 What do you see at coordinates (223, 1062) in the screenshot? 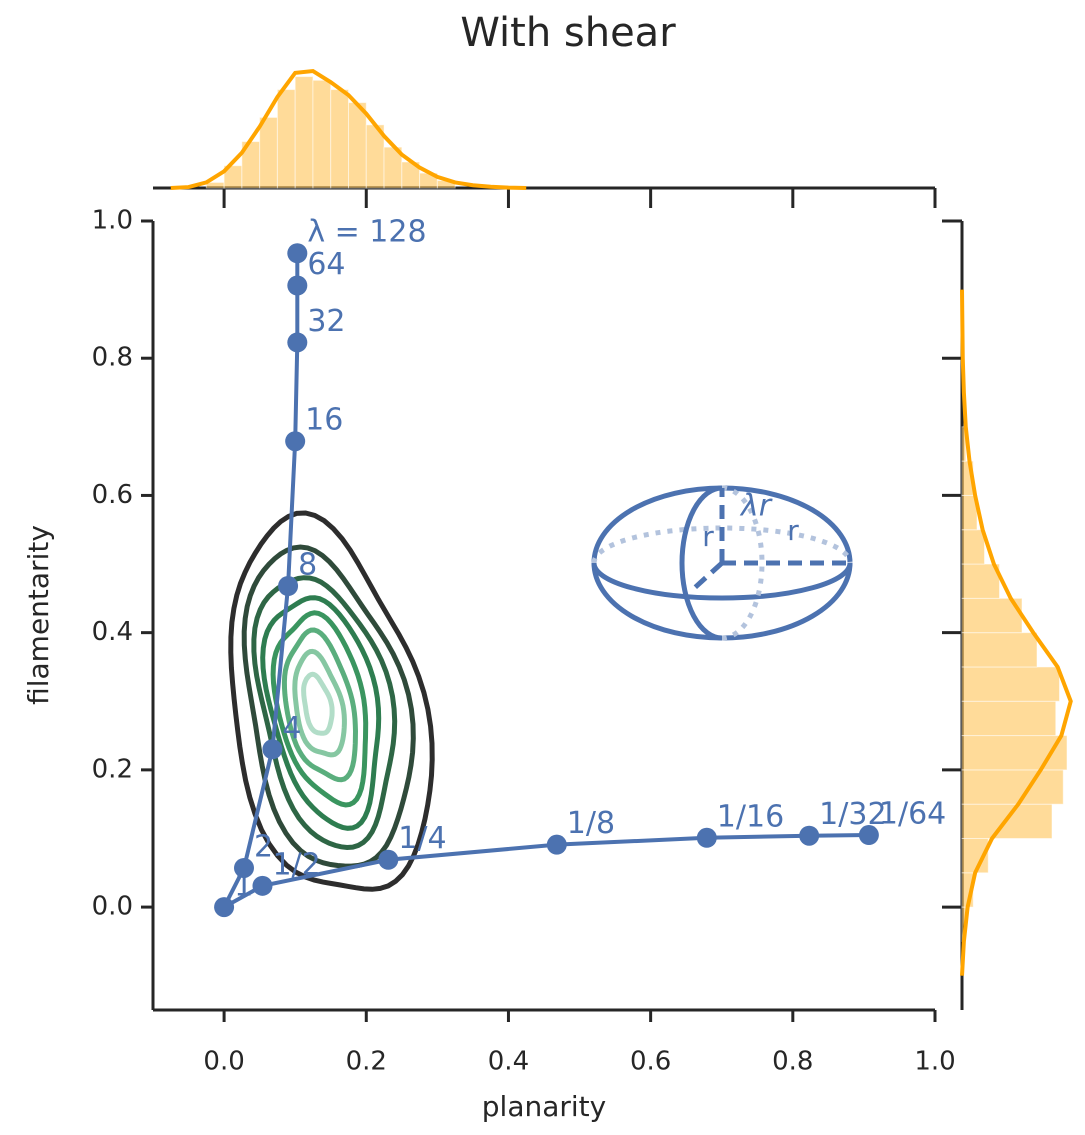
I see `x-tick-label: 0.0` at bounding box center [223, 1062].